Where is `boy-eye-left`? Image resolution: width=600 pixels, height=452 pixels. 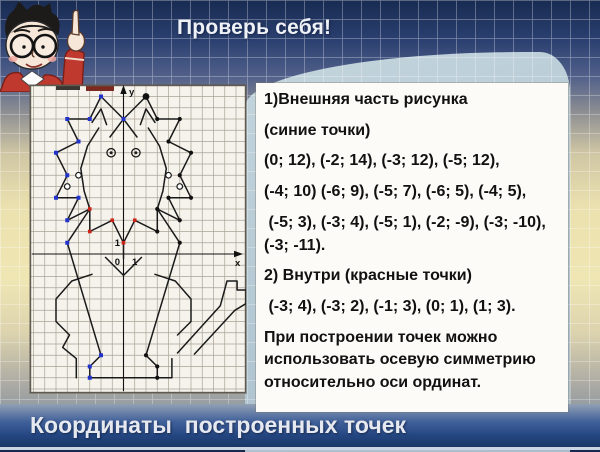
boy-eye-left is located at coordinates (24, 47).